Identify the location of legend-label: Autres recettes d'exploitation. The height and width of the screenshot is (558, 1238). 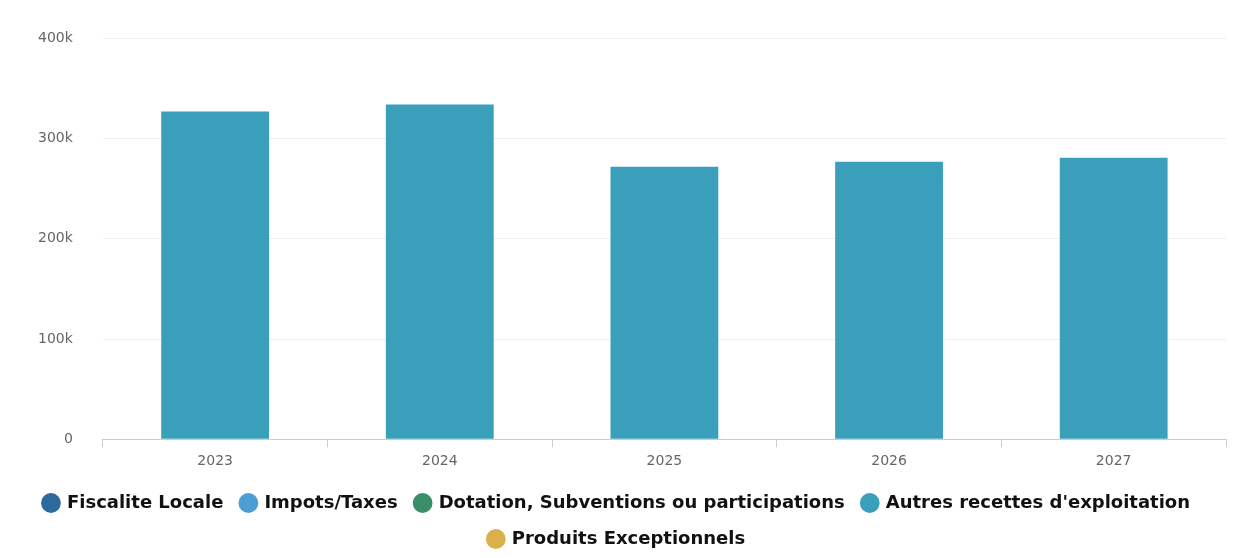
(1038, 501).